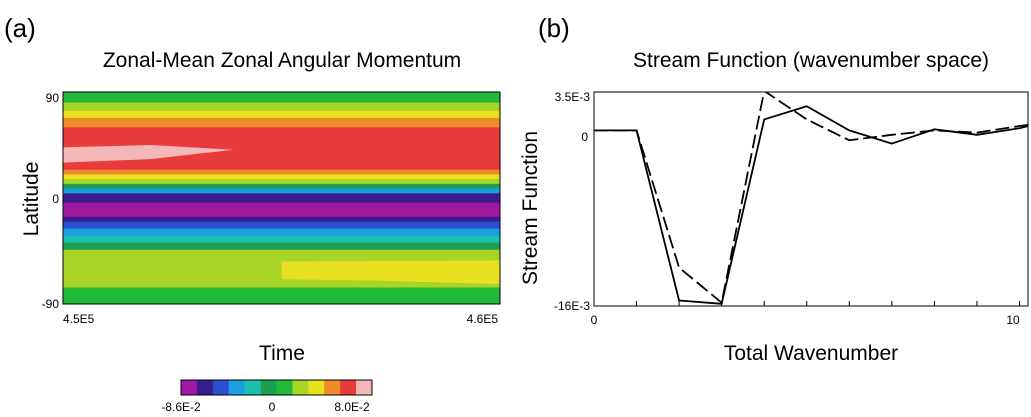 The width and height of the screenshot is (1031, 417). Describe the element at coordinates (811, 60) in the screenshot. I see `panel-b-title: Stream Function (wavenumber space)` at that location.